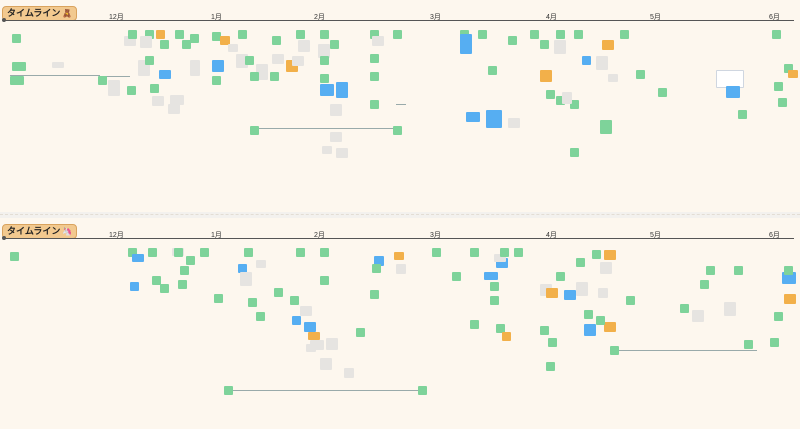 The width and height of the screenshot is (800, 429). Describe the element at coordinates (40, 231) in the screenshot. I see `timeline-title-badge: タイムライン 🦄` at that location.